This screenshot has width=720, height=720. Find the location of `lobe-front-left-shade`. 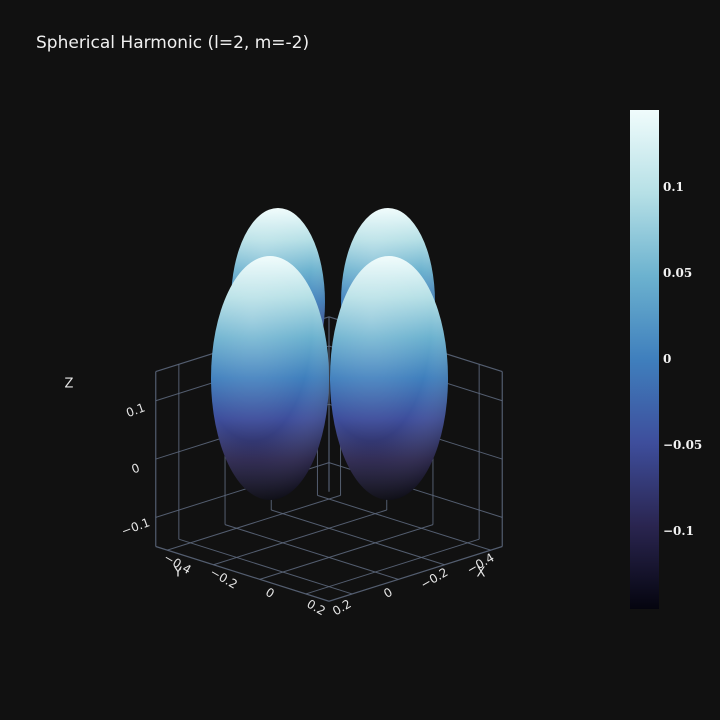

lobe-front-left-shade is located at coordinates (270, 378).